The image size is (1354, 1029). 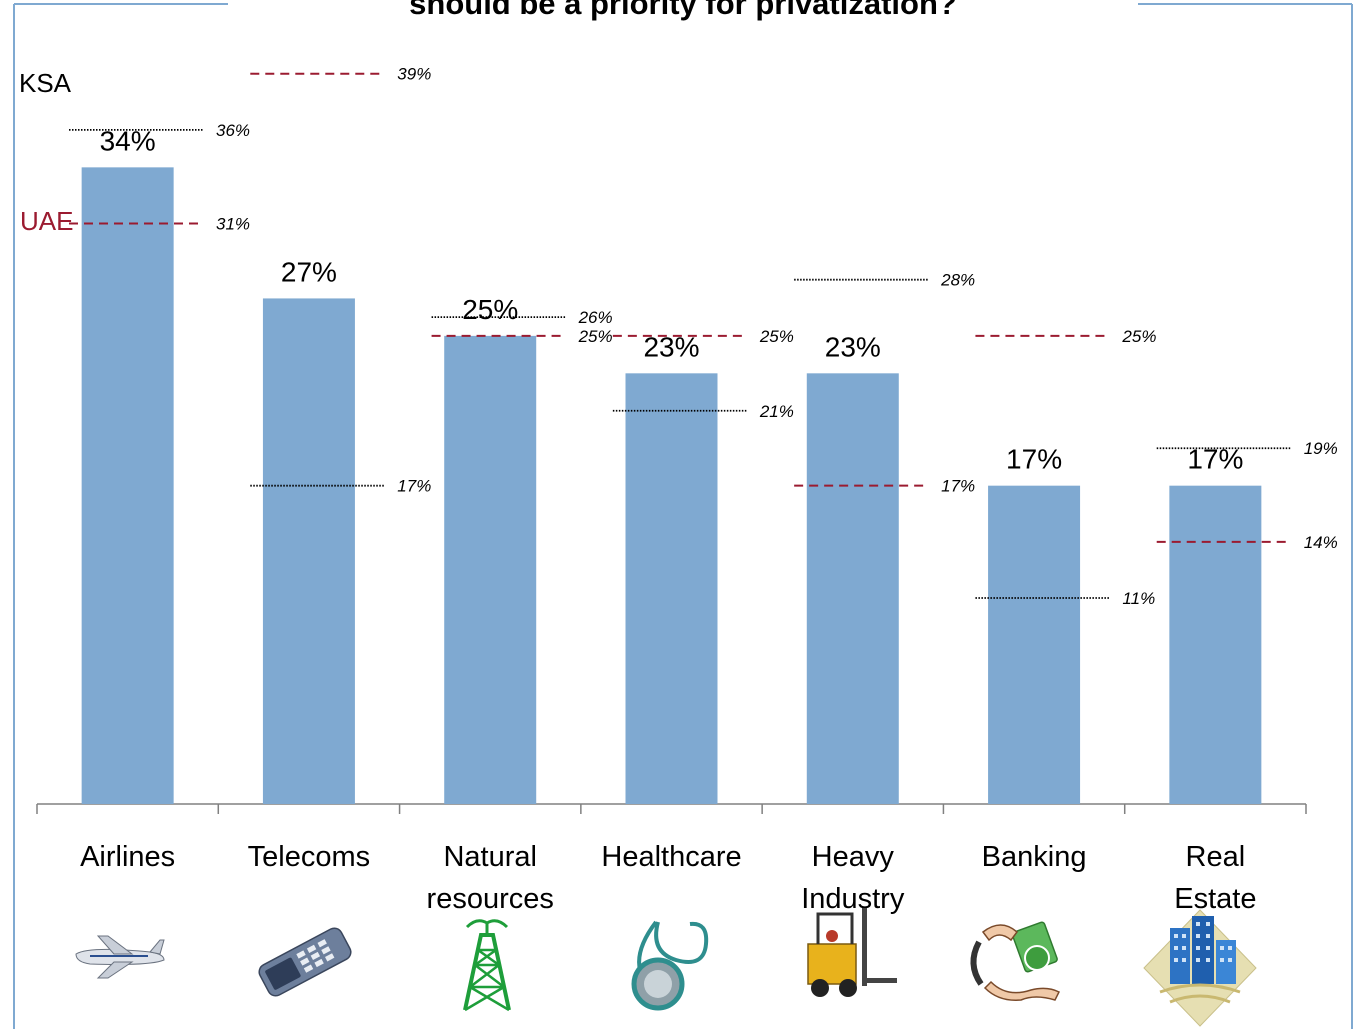 What do you see at coordinates (957, 280) in the screenshot?
I see `overlay-ksa-label: 28%` at bounding box center [957, 280].